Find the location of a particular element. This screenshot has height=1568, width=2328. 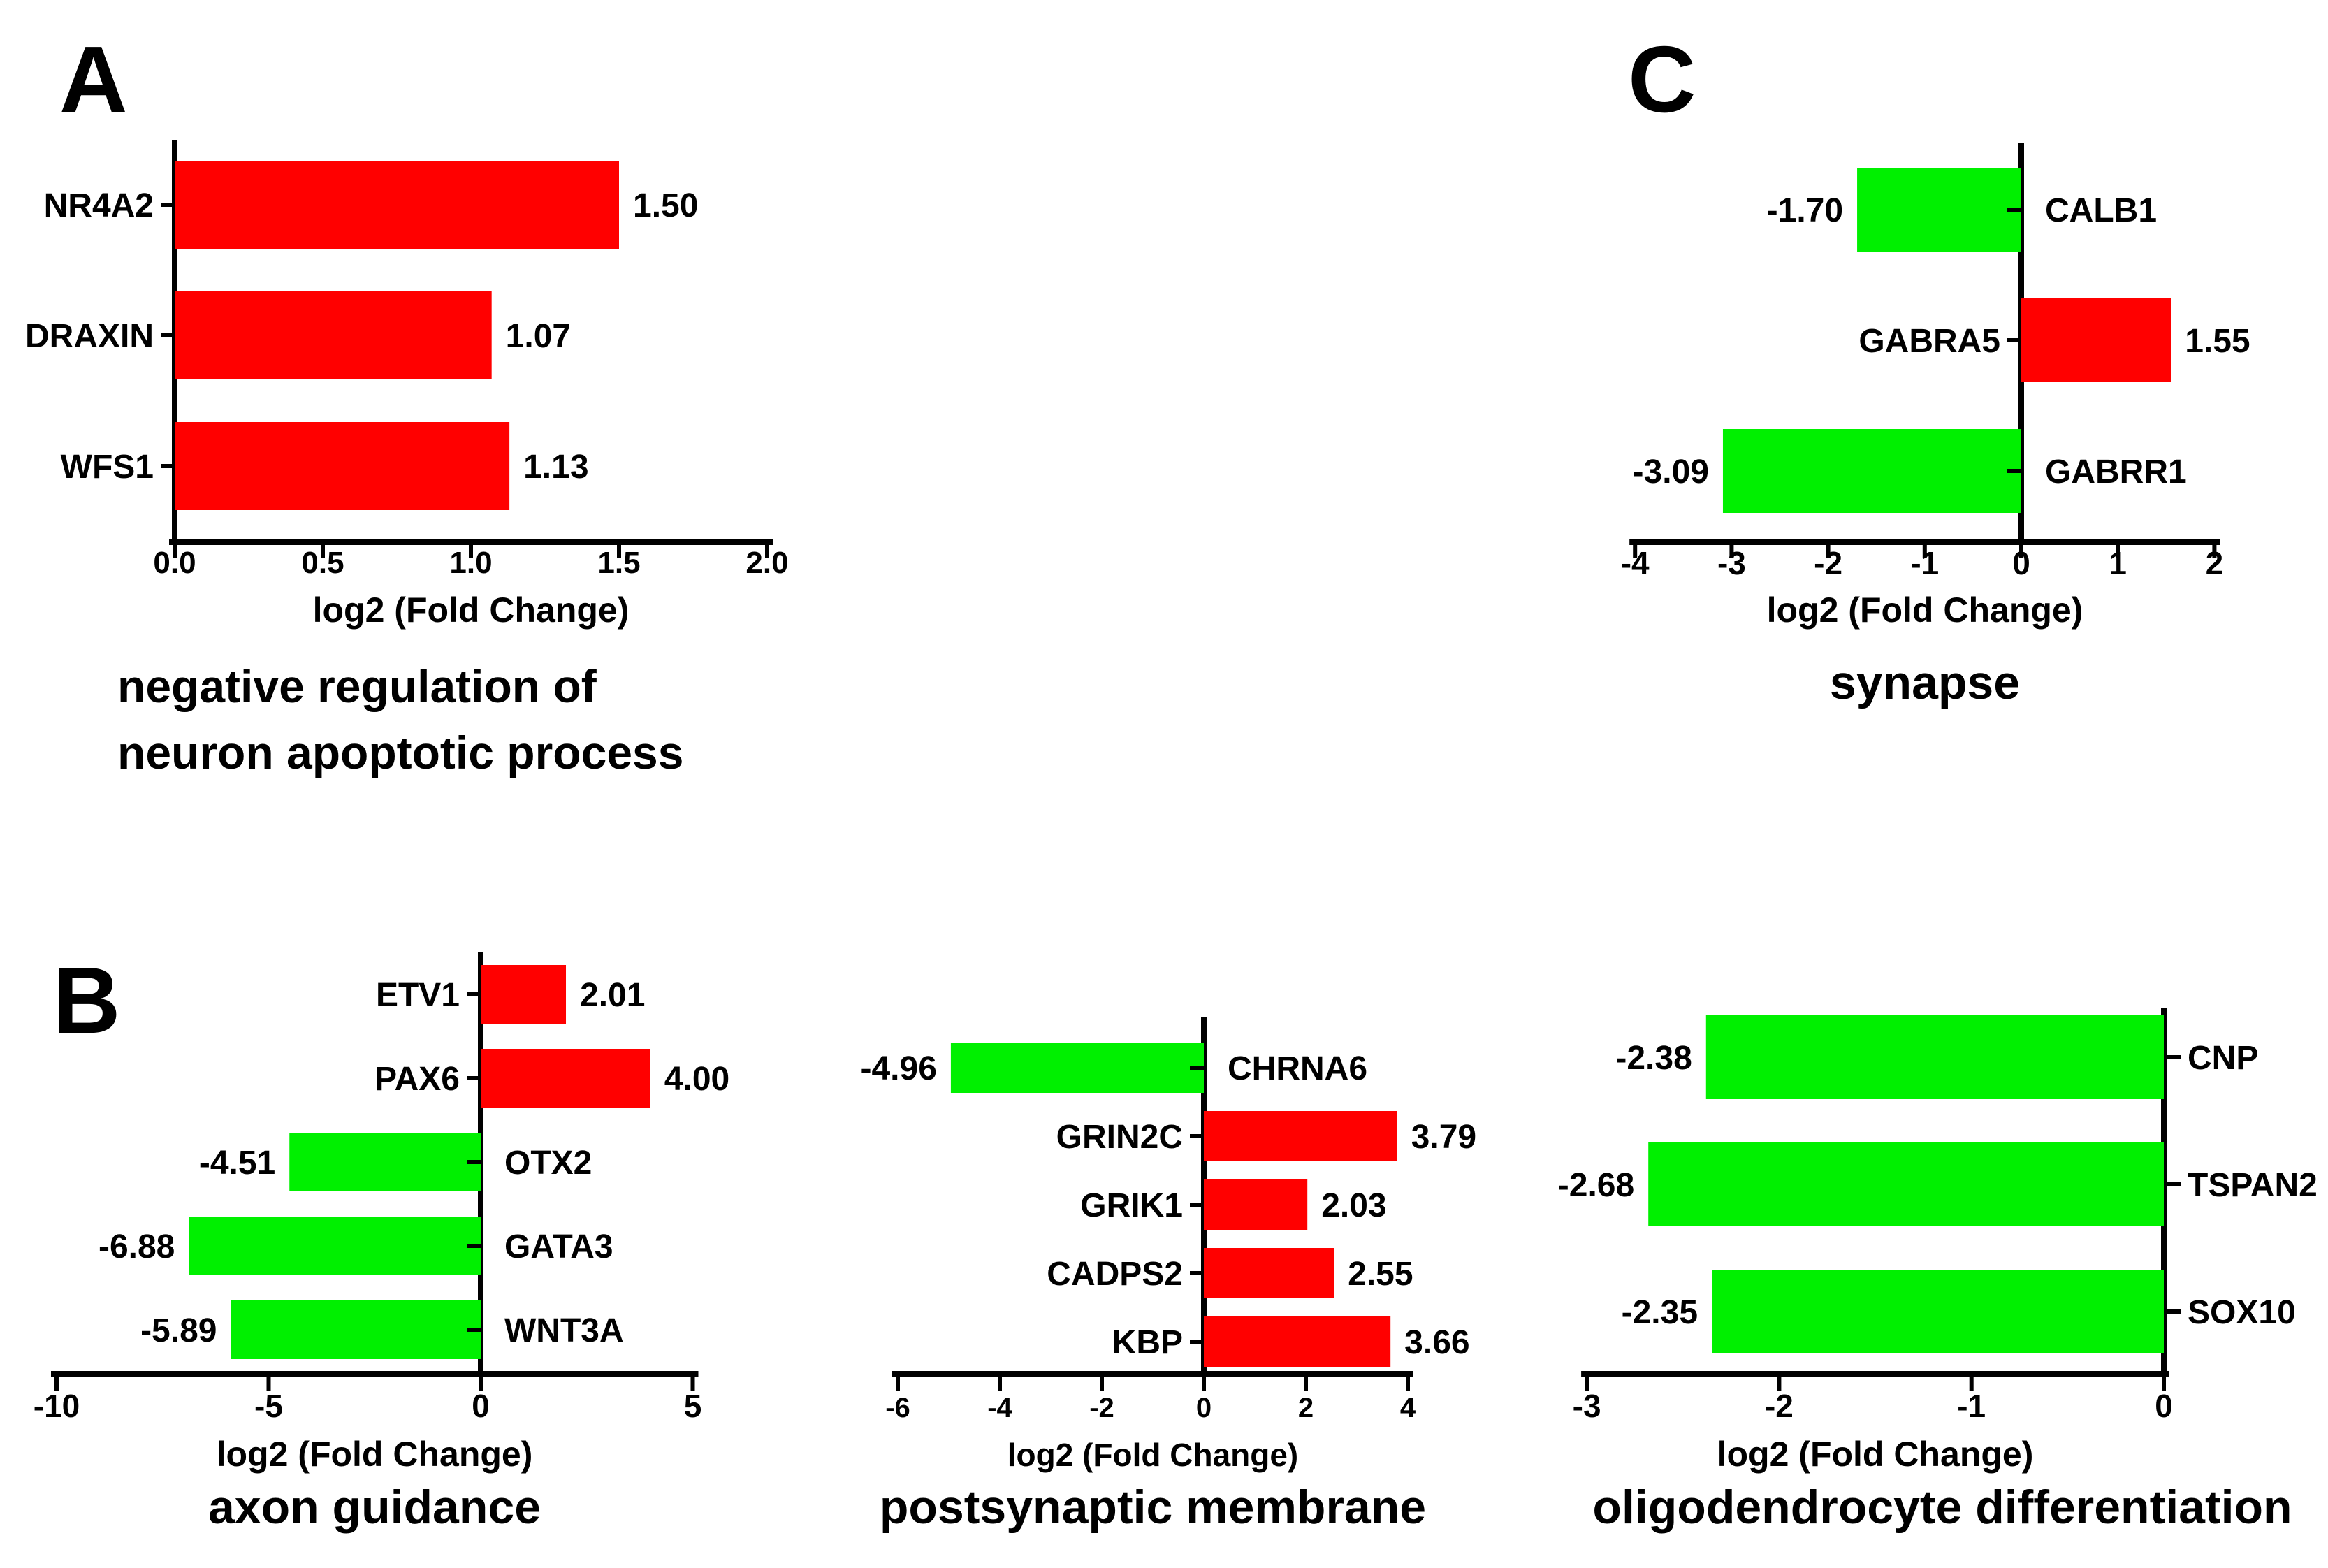

value-label: -2.68 is located at coordinates (1596, 1185).